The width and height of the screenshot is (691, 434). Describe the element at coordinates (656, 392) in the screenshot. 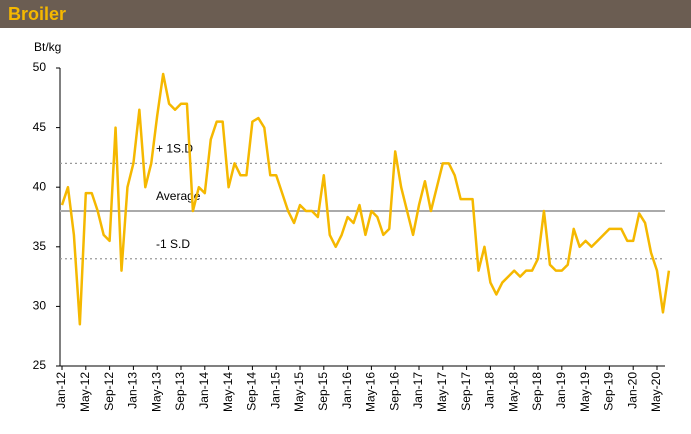

I see `x-tick-label: May-20` at that location.